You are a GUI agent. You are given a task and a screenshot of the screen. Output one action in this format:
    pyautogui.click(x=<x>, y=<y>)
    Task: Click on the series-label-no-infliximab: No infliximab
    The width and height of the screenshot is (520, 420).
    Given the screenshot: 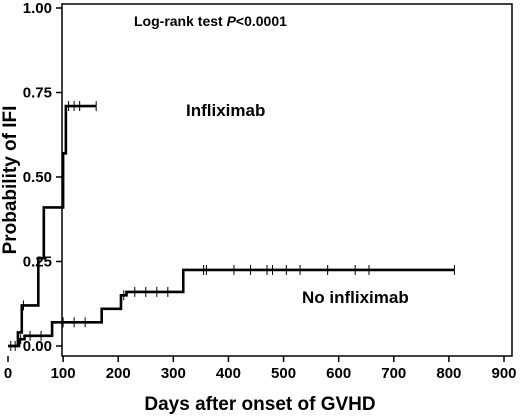 What is the action you would take?
    pyautogui.click(x=355, y=297)
    